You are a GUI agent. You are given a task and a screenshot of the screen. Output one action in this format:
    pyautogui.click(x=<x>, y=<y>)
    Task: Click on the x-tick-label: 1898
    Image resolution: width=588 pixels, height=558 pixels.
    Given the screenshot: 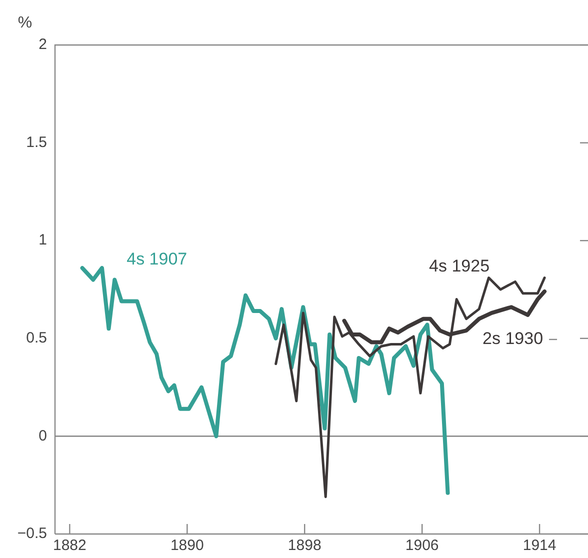 What is the action you would take?
    pyautogui.click(x=305, y=545)
    